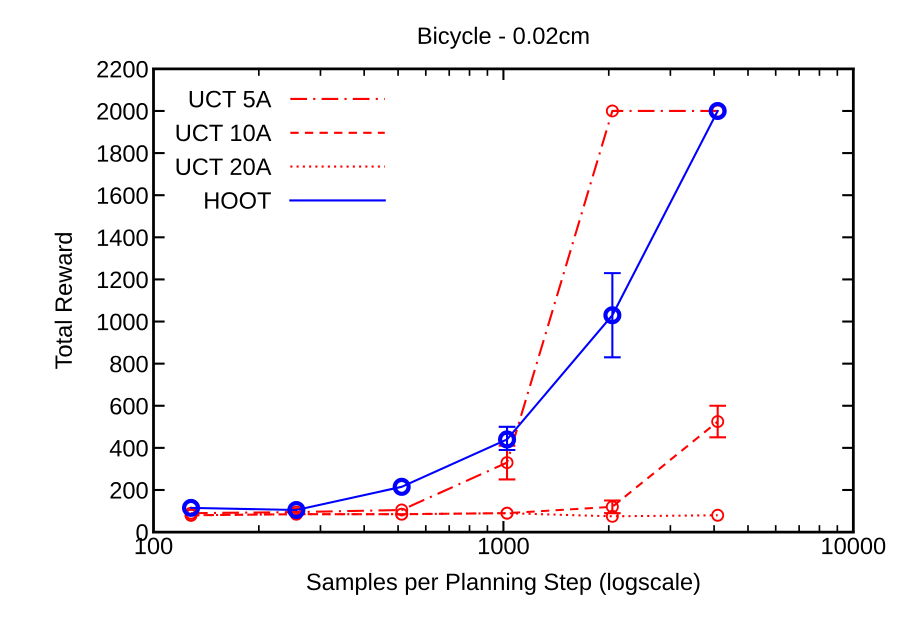 This screenshot has height=626, width=903. I want to click on chart-title: Bicycle - 0.02cm, so click(503, 37).